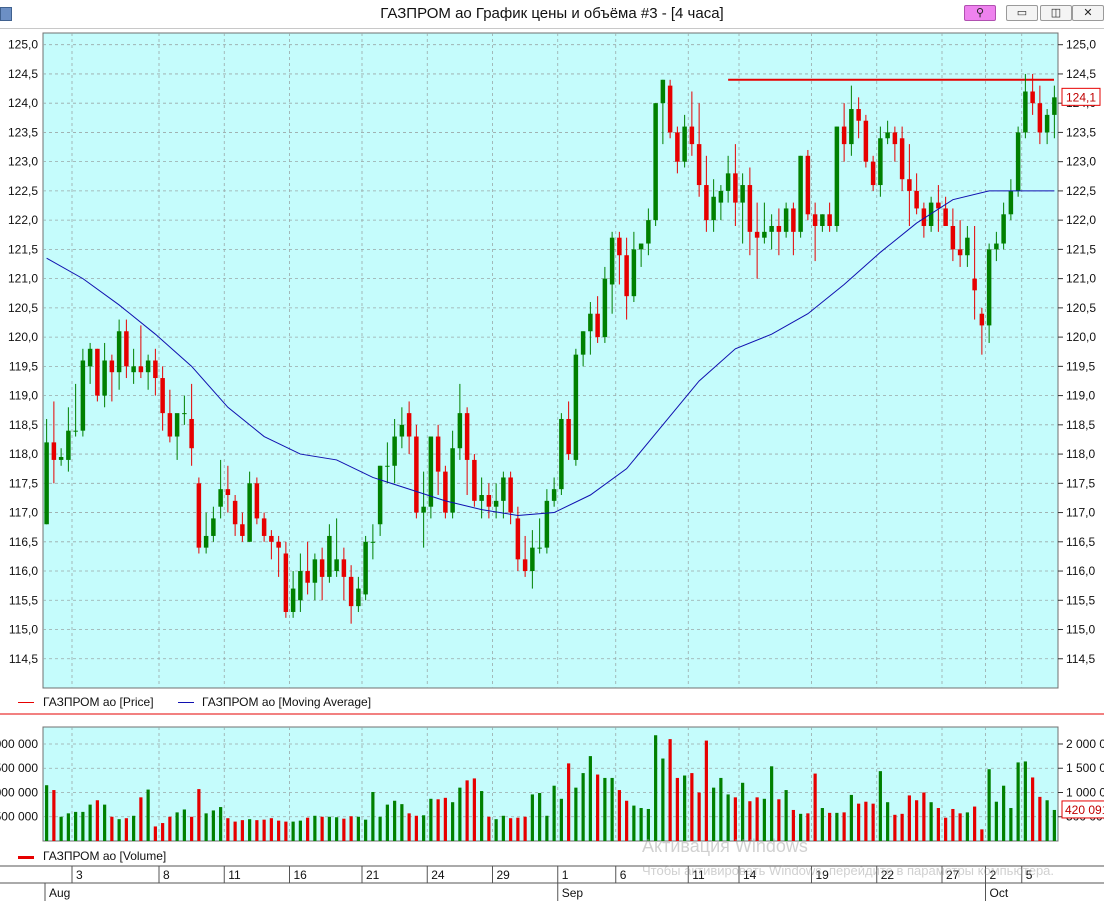  What do you see at coordinates (6, 14) in the screenshot?
I see `app-window-icon` at bounding box center [6, 14].